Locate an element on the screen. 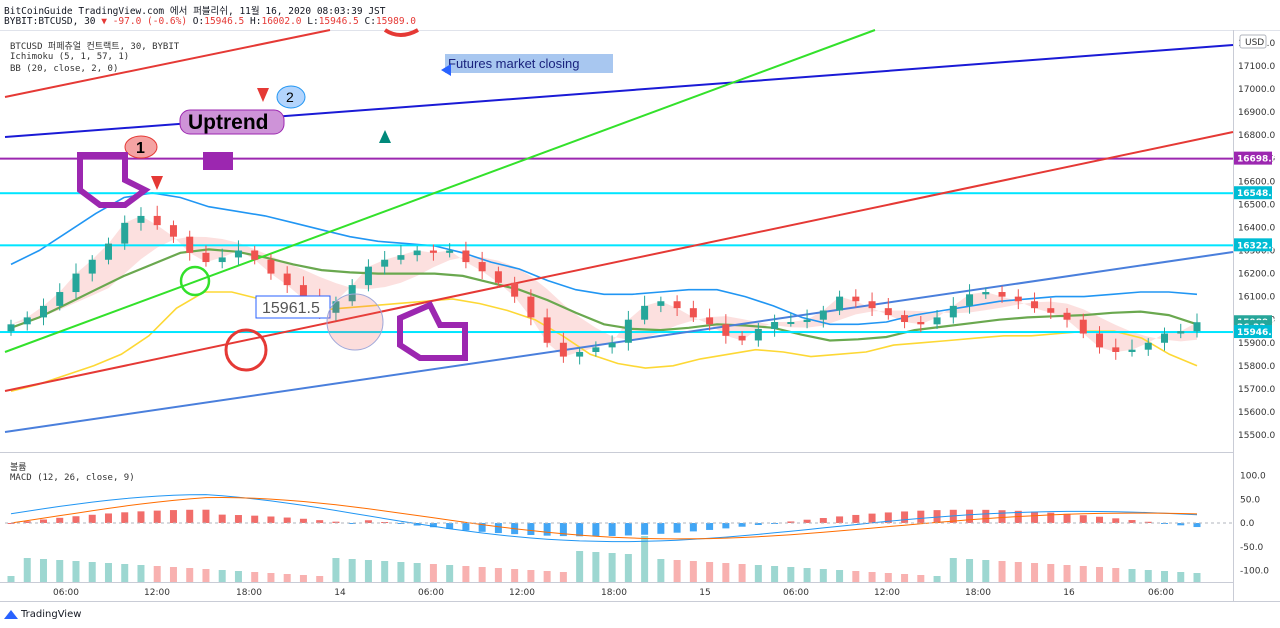  arrow-left-icon is located at coordinates (446, 70).